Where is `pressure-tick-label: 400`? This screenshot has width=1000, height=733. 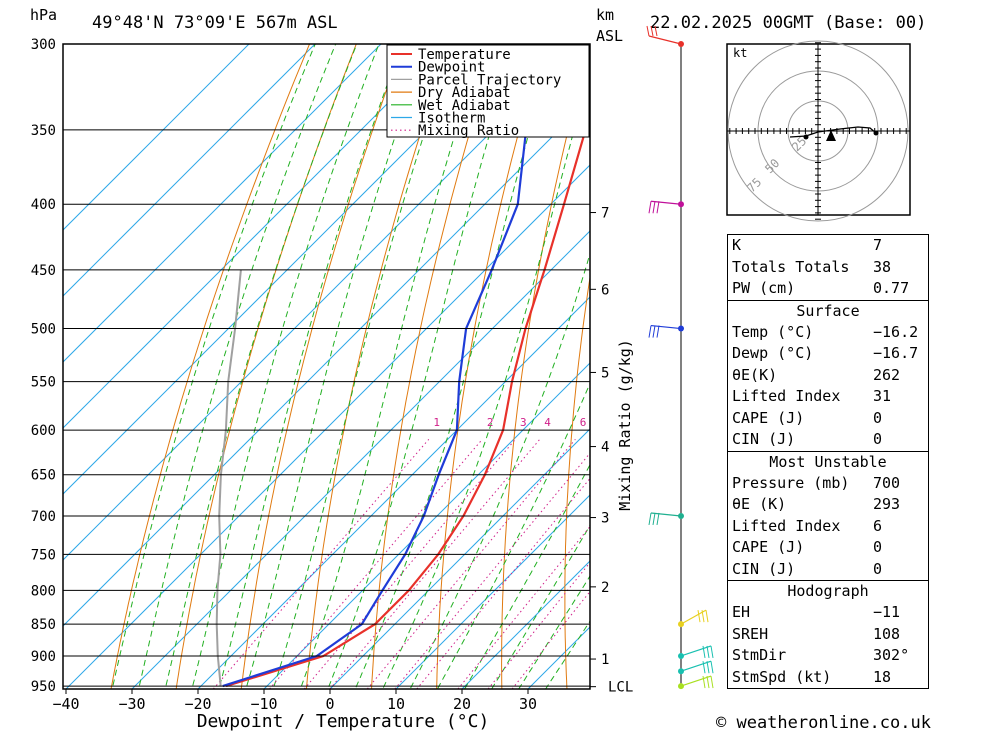 pressure-tick-label: 400 is located at coordinates (43, 205).